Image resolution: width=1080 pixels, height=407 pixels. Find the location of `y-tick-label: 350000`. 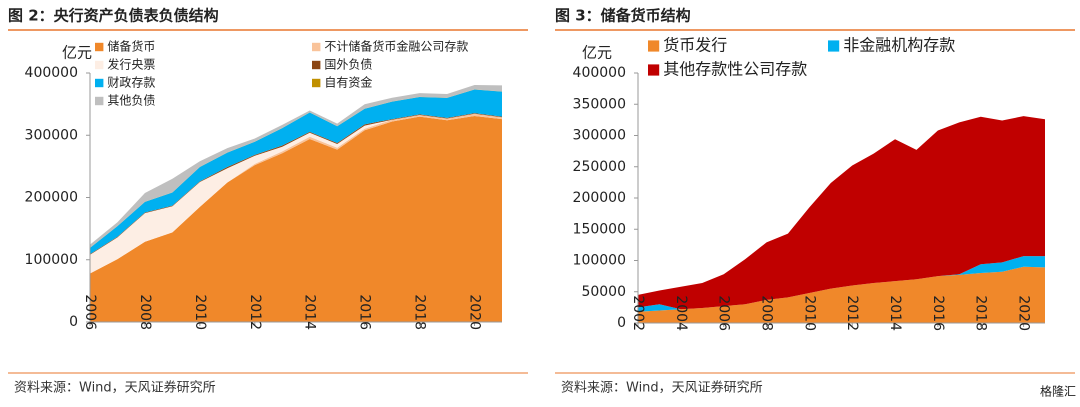

y-tick-label: 350000 is located at coordinates (599, 104).